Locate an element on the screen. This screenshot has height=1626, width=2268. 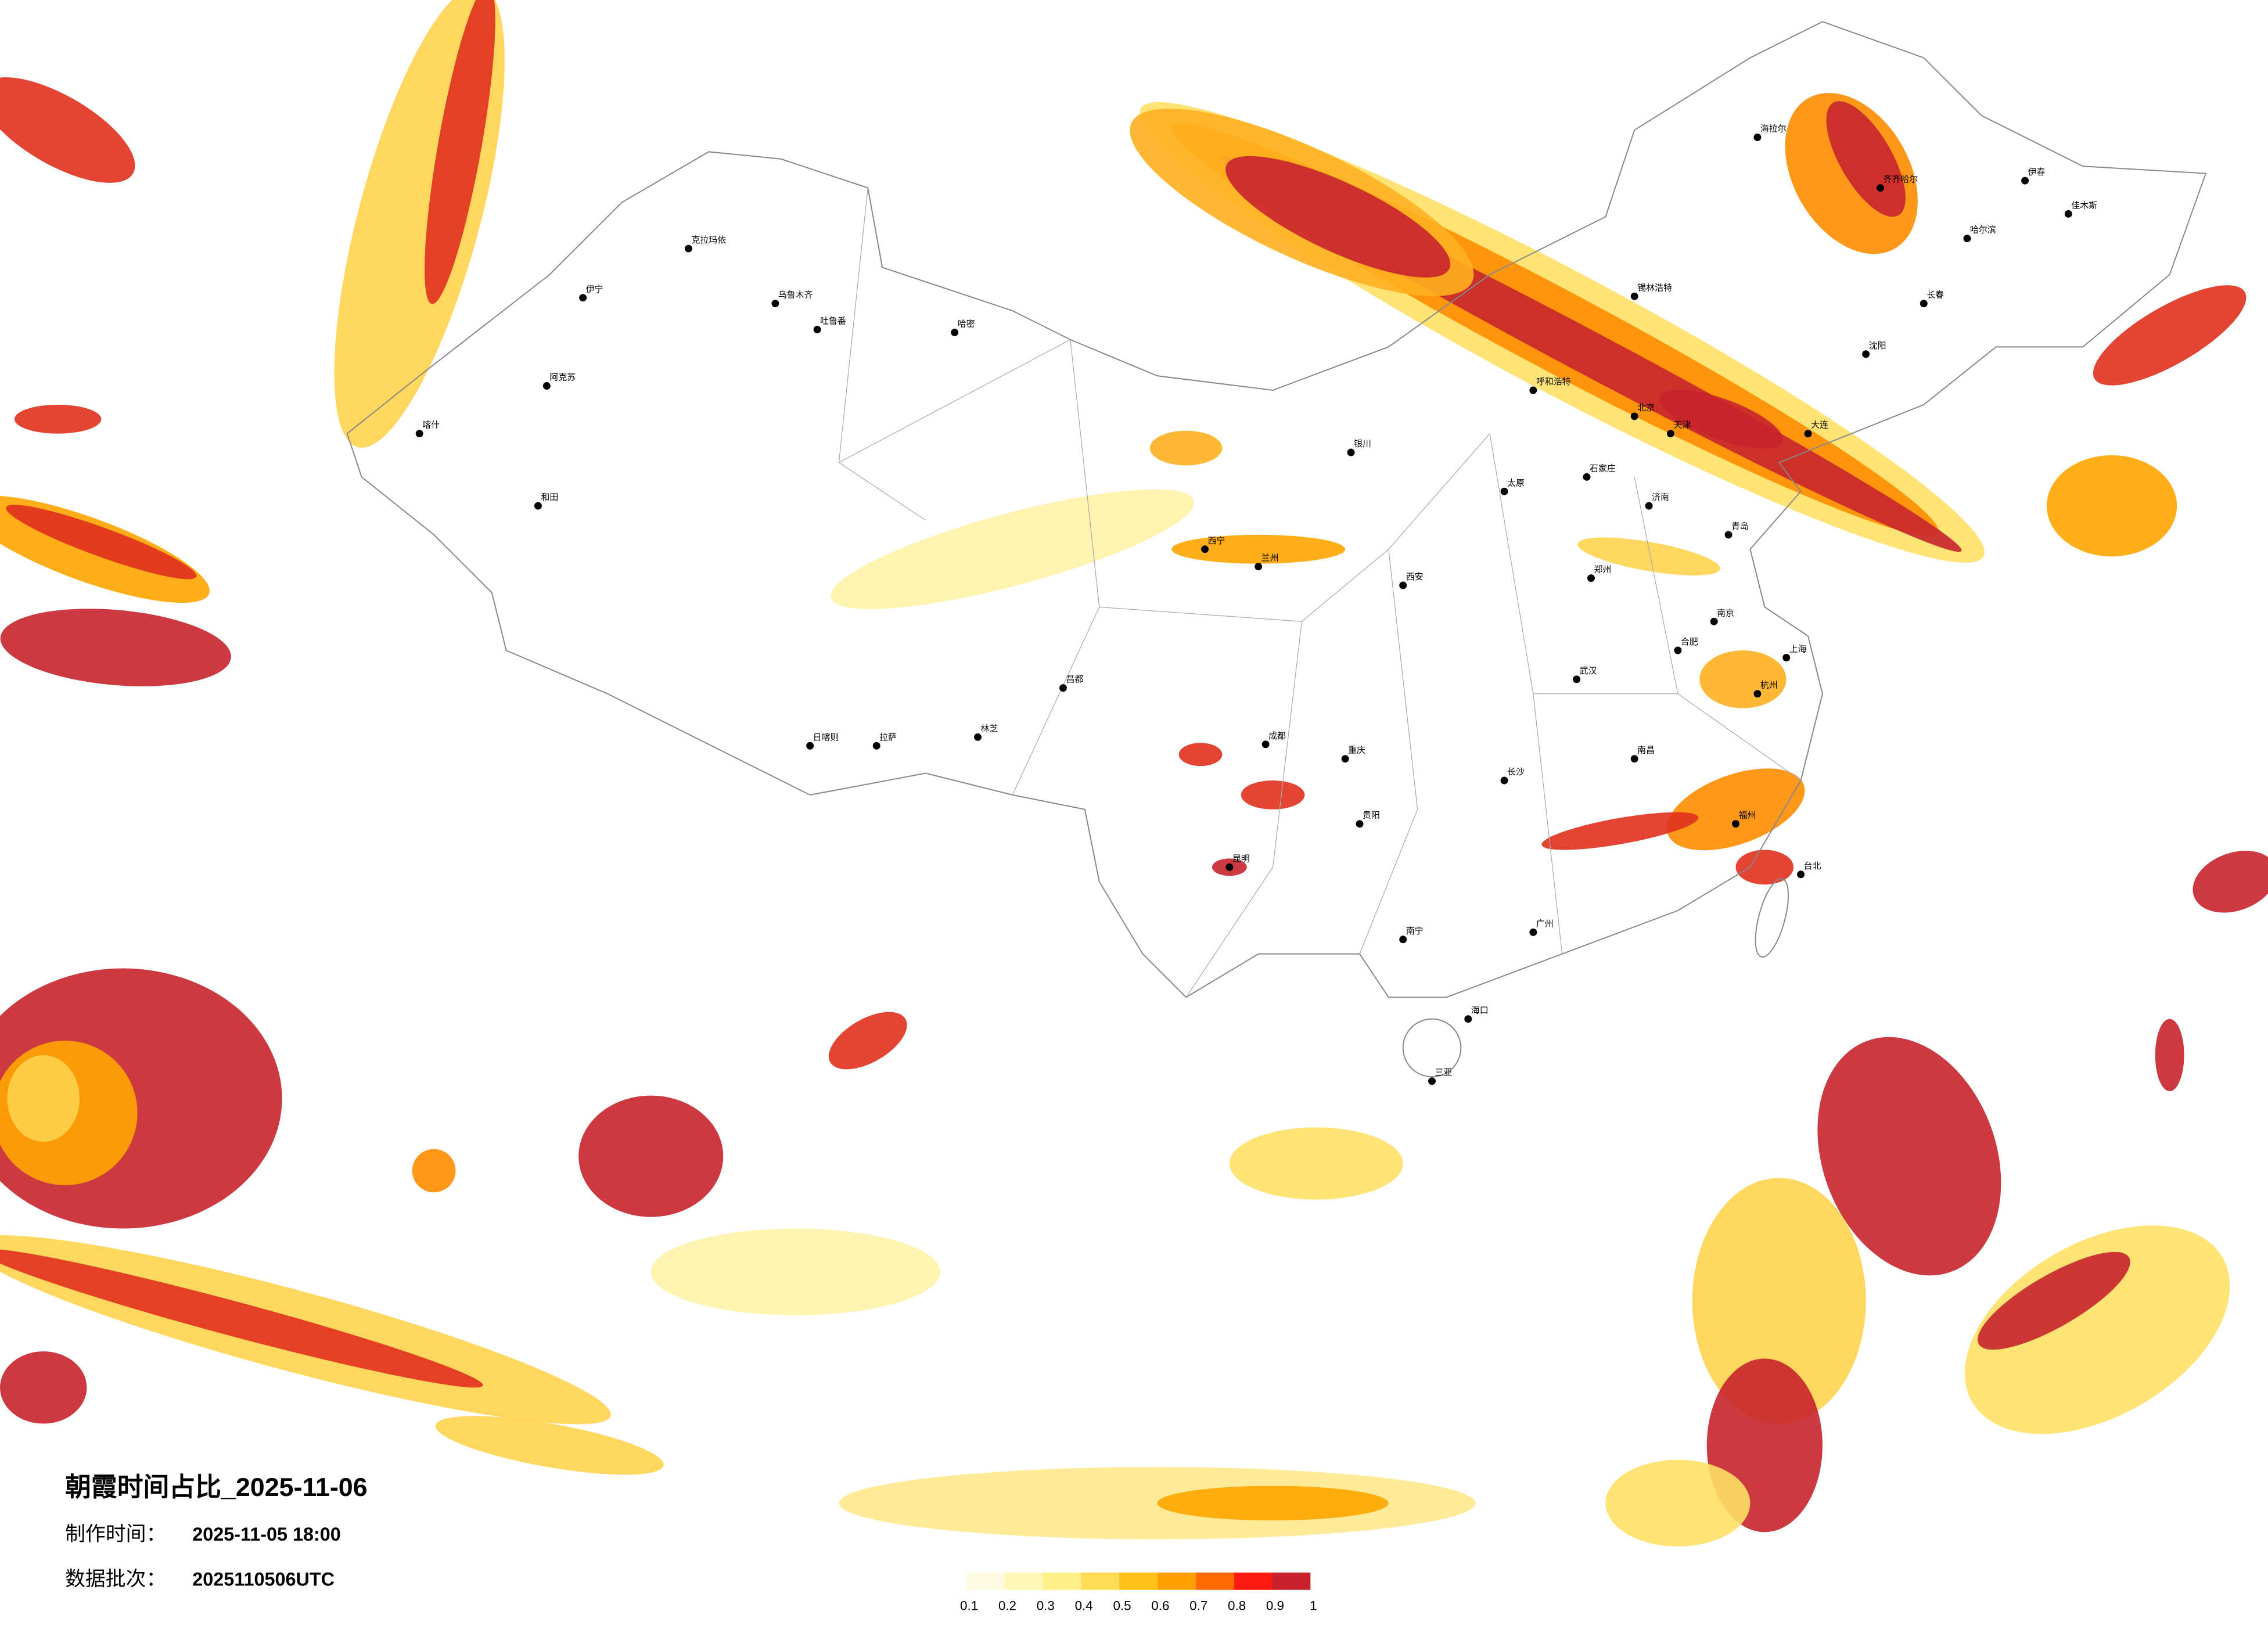
city-label: 南宁 is located at coordinates (1415, 931).